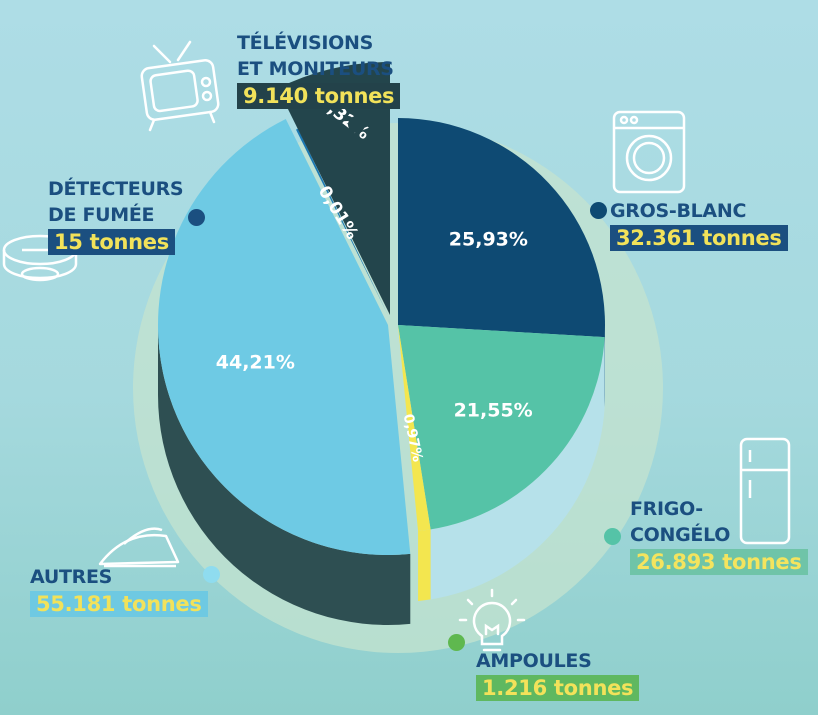  Describe the element at coordinates (719, 562) in the screenshot. I see `amount: 26.893 tonnes` at that location.